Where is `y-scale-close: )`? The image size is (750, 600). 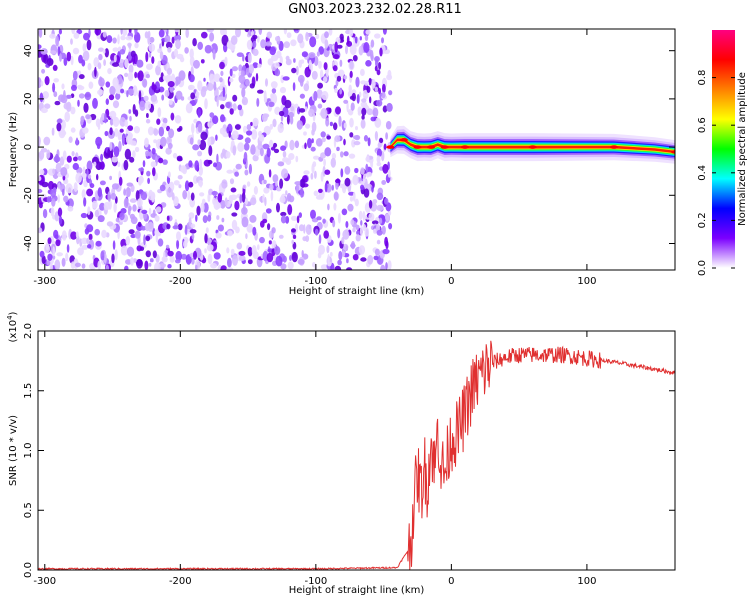
y-scale-close: ) is located at coordinates (13, 313).